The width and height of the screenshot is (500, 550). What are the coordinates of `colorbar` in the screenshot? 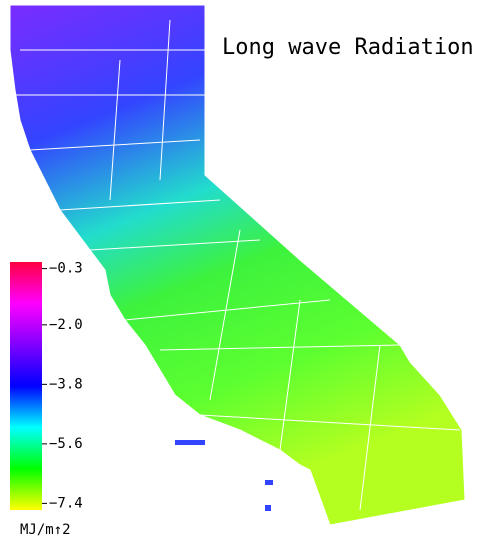 It's located at (26, 386).